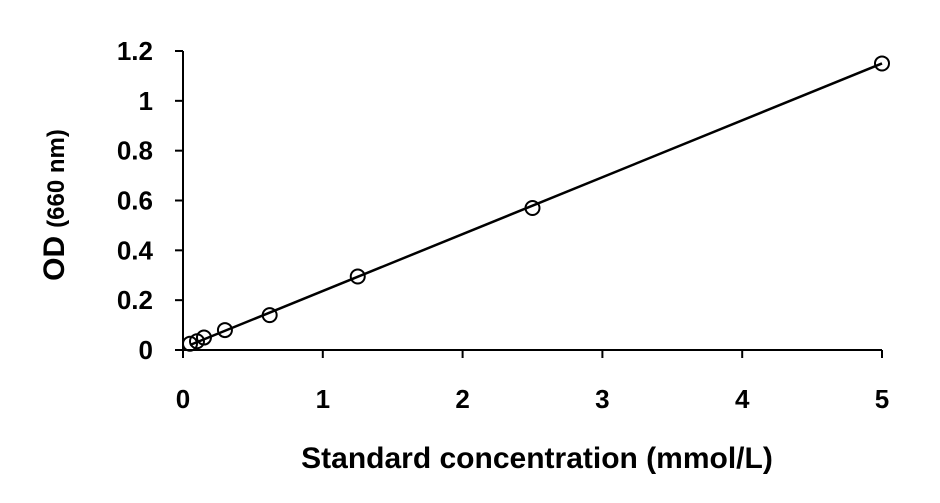 The width and height of the screenshot is (940, 503). I want to click on y-axis-title-main: OD, so click(54, 258).